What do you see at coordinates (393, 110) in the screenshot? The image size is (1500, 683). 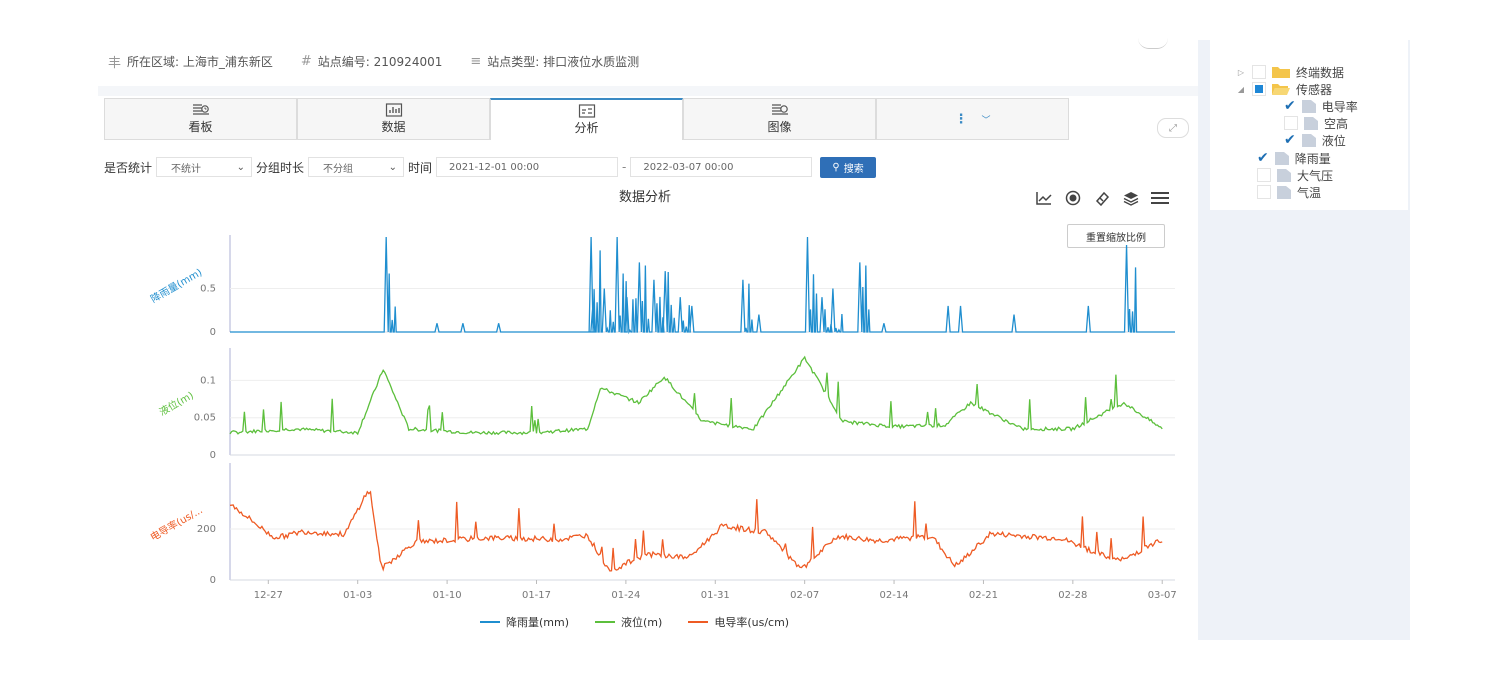 I see `data-icon` at bounding box center [393, 110].